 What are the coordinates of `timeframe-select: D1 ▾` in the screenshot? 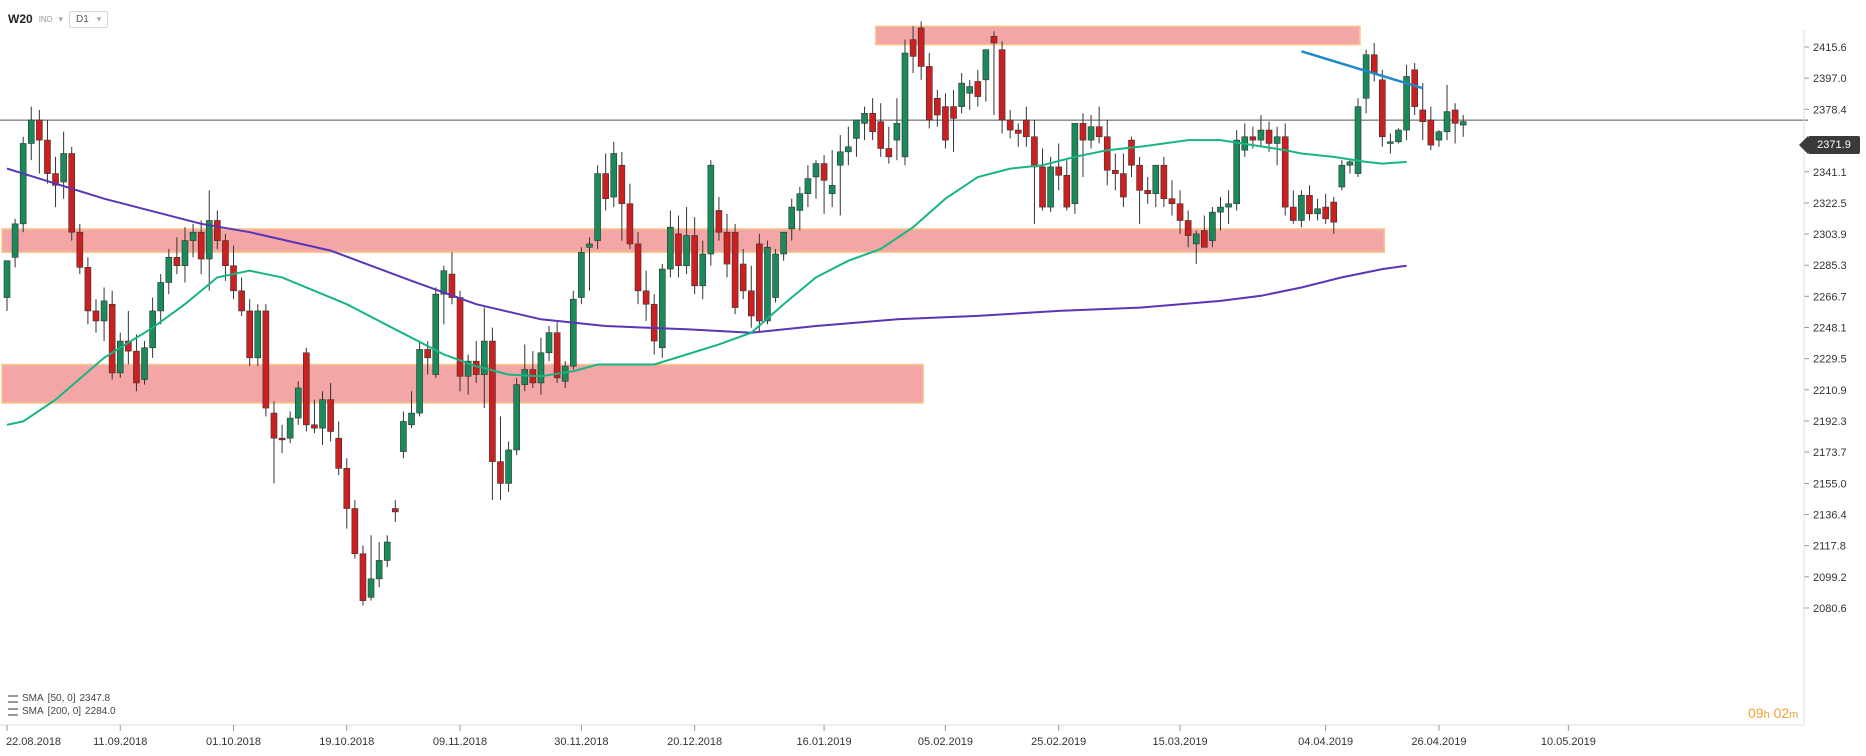 It's located at (89, 19).